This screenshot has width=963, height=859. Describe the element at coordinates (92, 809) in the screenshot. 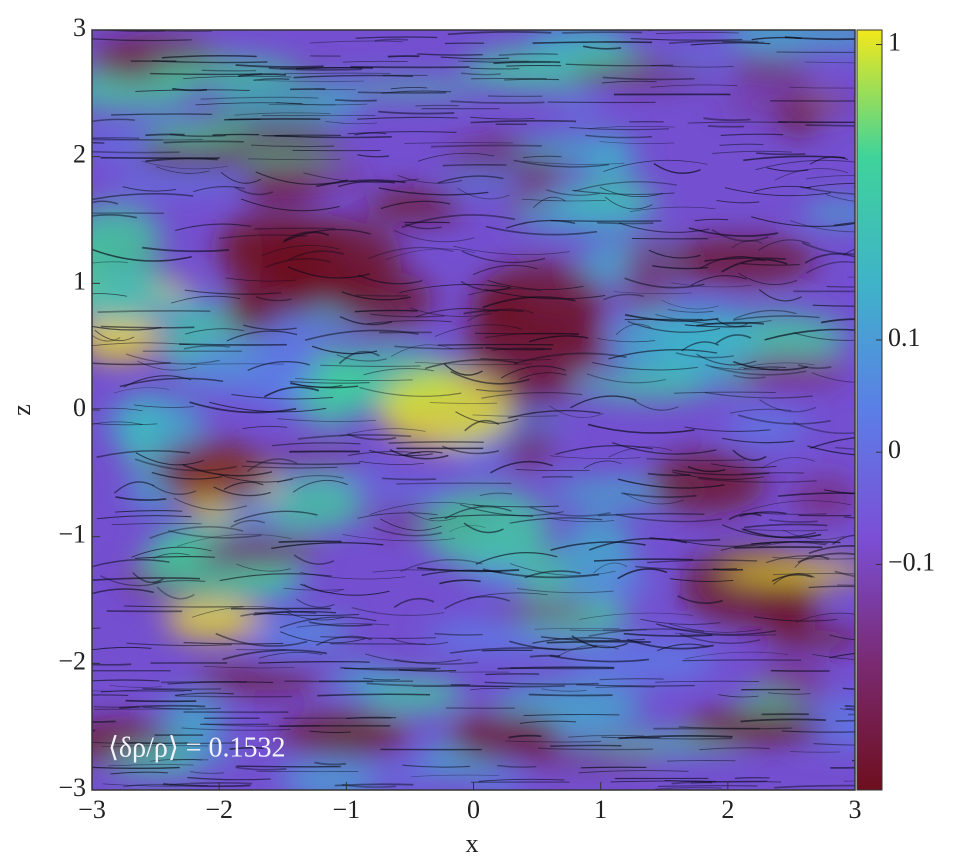

I see `x-tick-label: −3` at that location.